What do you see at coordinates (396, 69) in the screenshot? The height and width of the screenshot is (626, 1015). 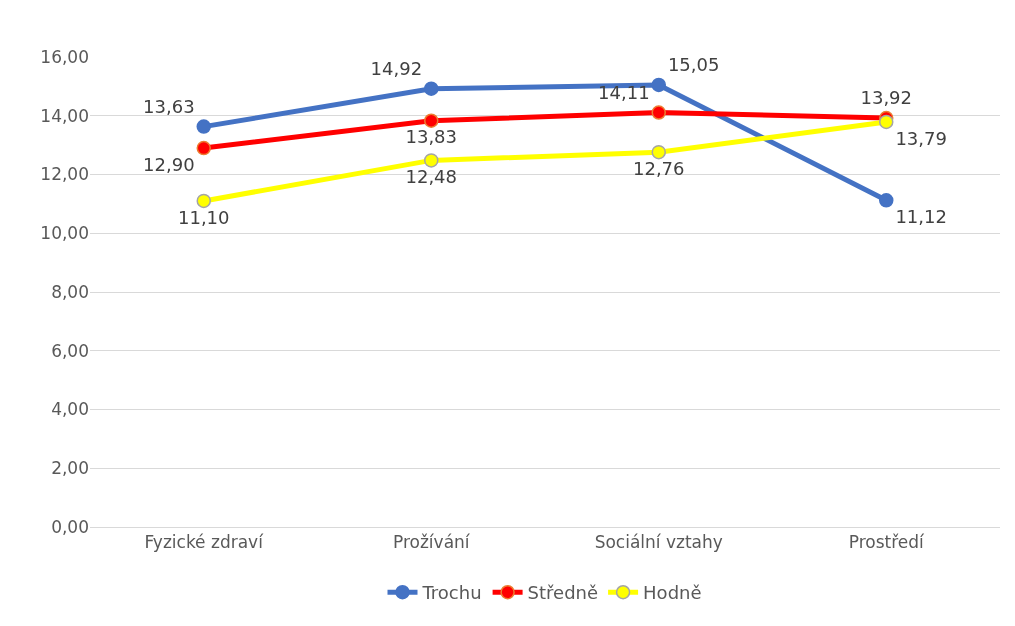 I see `data-label: 14,92` at bounding box center [396, 69].